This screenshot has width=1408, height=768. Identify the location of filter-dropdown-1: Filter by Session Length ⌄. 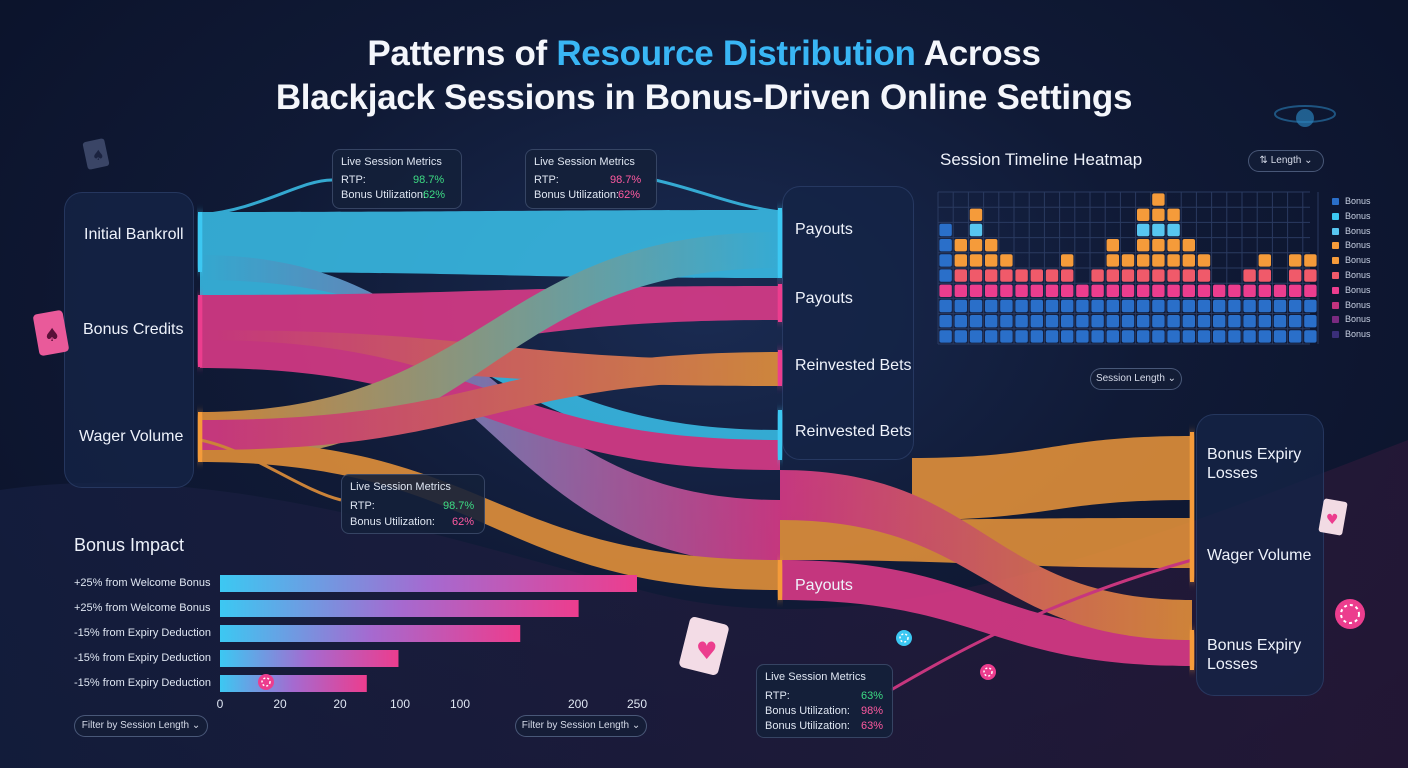
(141, 726).